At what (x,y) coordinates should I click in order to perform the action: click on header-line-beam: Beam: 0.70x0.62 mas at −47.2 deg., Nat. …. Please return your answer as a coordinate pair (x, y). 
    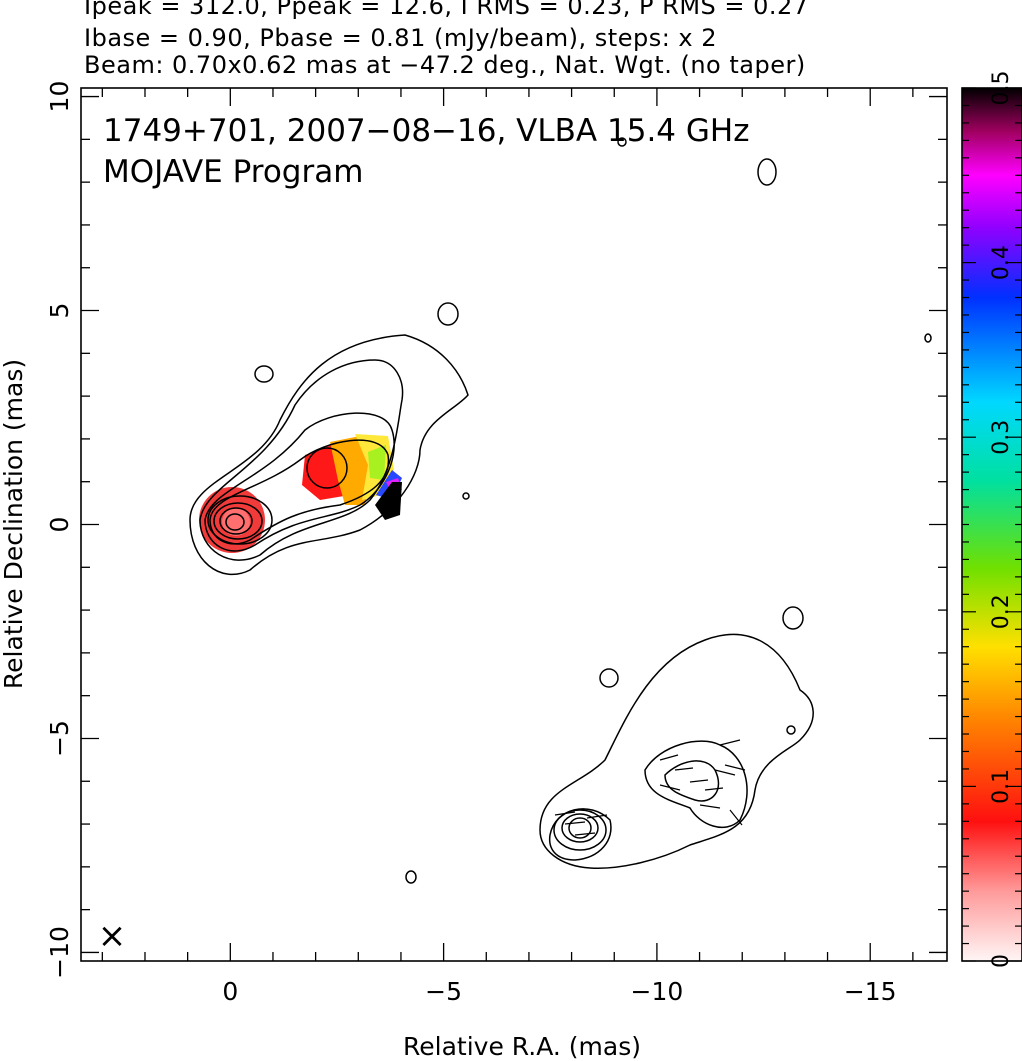
    Looking at the image, I should click on (445, 65).